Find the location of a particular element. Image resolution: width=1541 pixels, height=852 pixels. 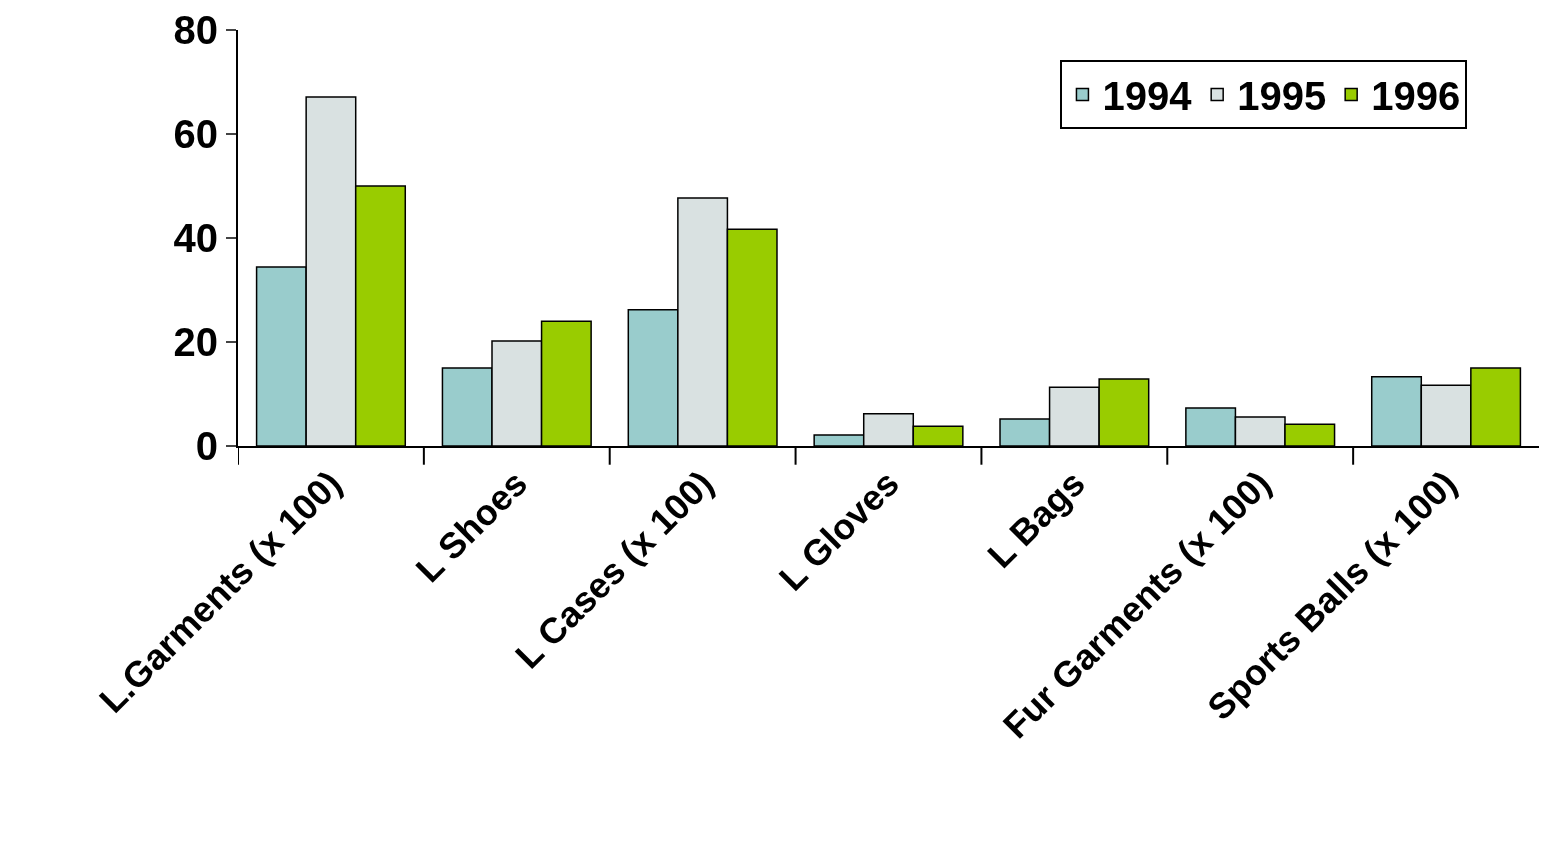

y-tick-label: 40 is located at coordinates (195, 238).